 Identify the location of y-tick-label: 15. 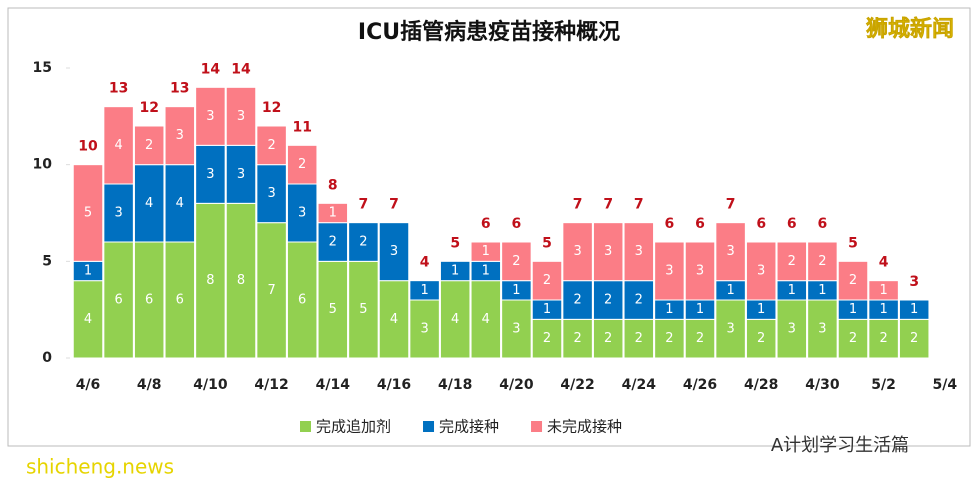
(42, 68).